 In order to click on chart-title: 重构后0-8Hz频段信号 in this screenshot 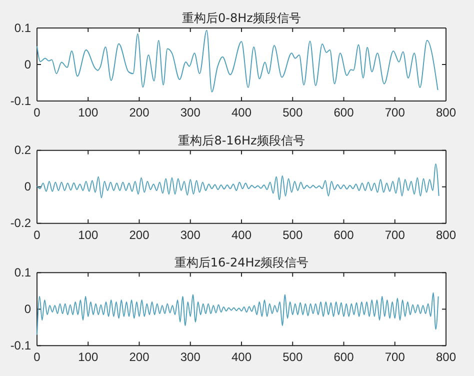, I will do `click(241, 18)`.